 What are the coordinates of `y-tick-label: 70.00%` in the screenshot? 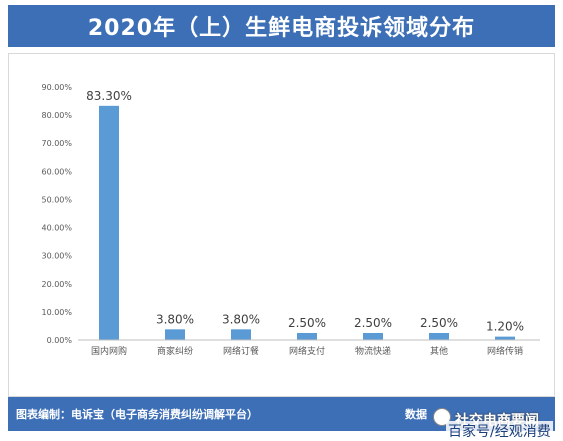 It's located at (56, 143).